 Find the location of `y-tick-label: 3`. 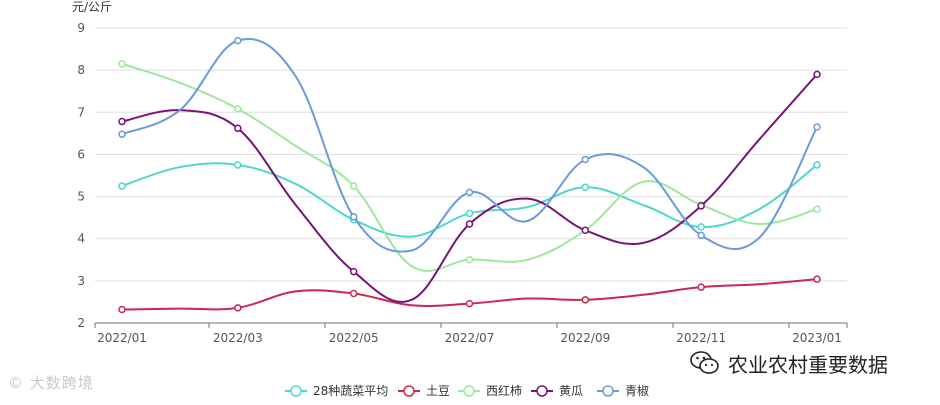

y-tick-label: 3 is located at coordinates (81, 281).